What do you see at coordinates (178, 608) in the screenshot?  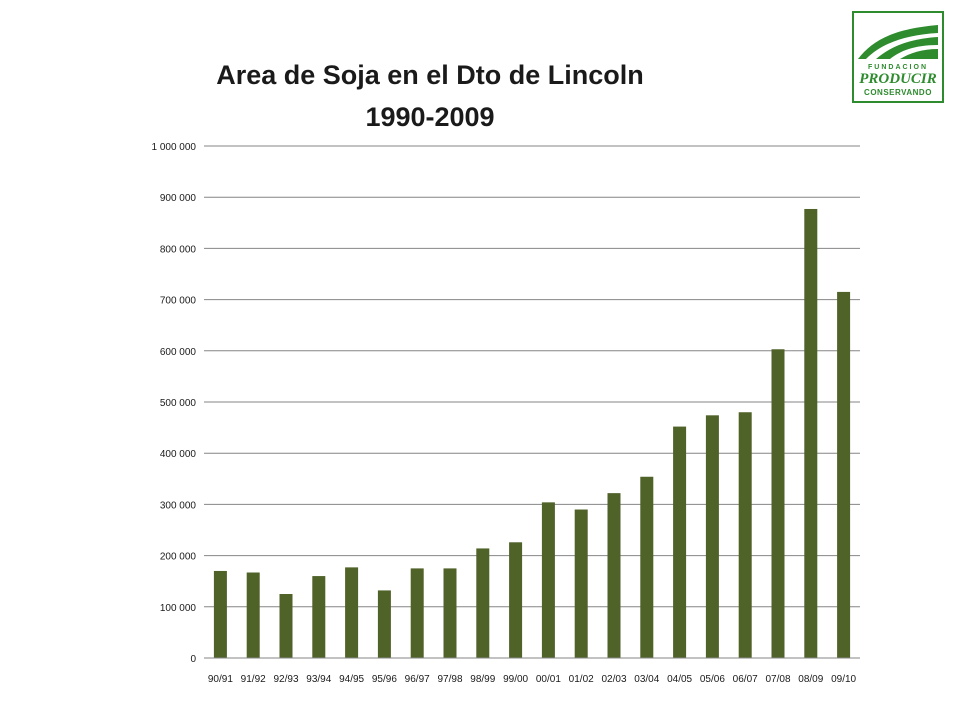 I see `y-tick-label: 100 000` at bounding box center [178, 608].